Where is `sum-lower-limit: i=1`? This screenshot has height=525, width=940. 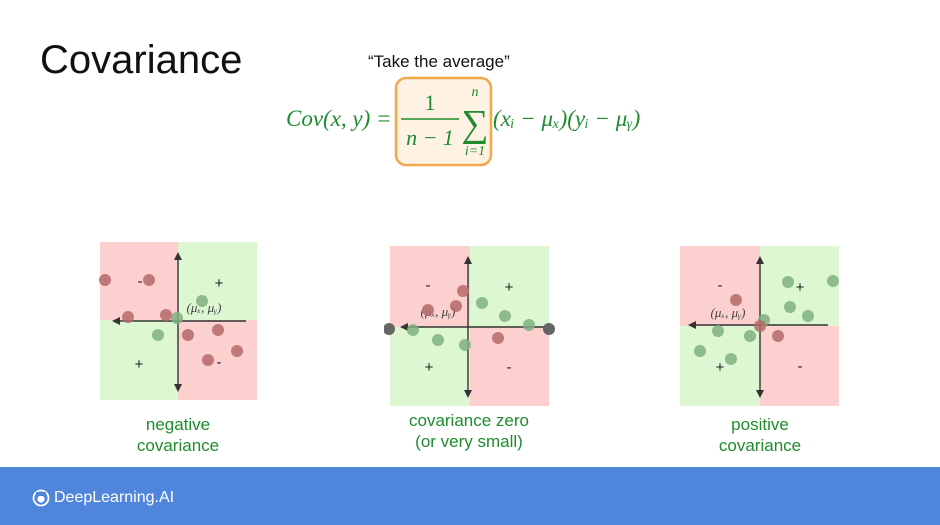
sum-lower-limit: i=1 is located at coordinates (475, 151).